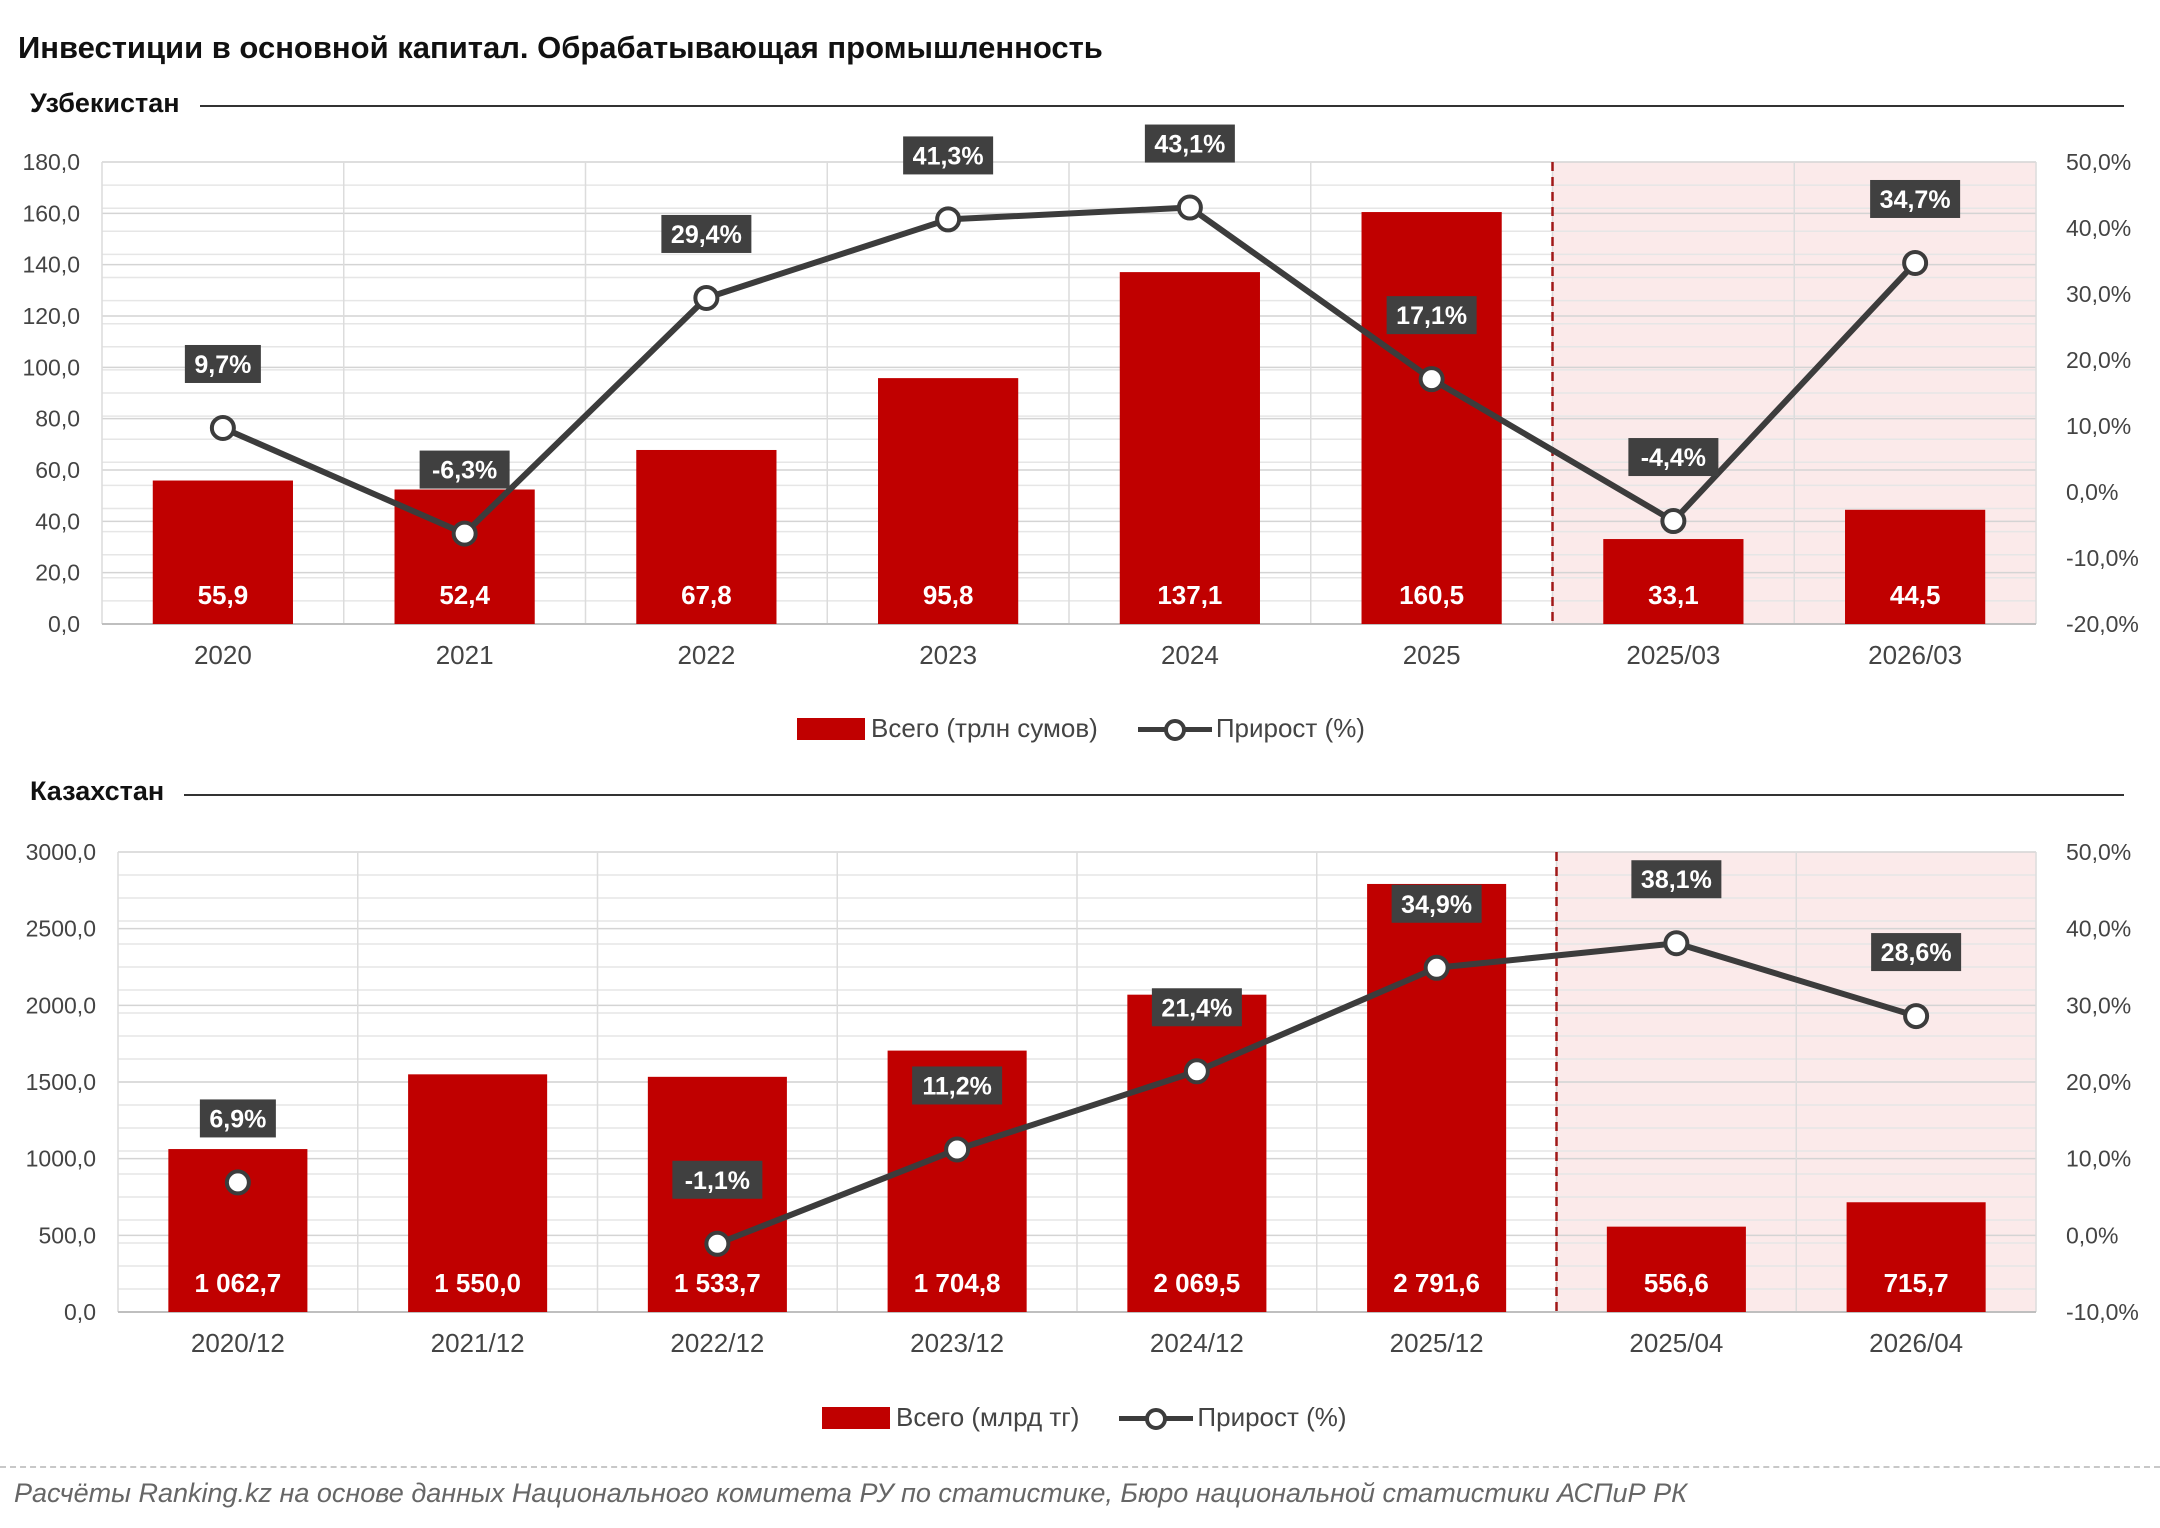 The height and width of the screenshot is (1528, 2160). I want to click on y-axis-tick-label: 0,0, so click(80, 1312).